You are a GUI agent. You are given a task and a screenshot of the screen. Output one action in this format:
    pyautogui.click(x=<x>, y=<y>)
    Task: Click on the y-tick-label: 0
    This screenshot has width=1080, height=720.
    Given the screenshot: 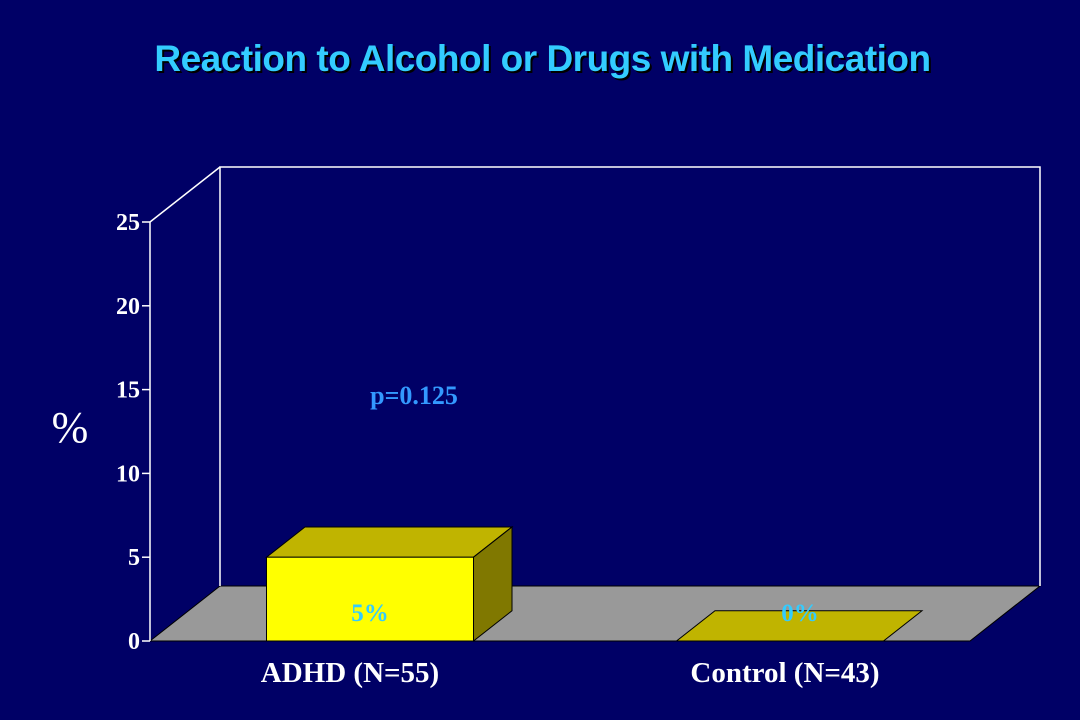 What is the action you would take?
    pyautogui.click(x=134, y=642)
    